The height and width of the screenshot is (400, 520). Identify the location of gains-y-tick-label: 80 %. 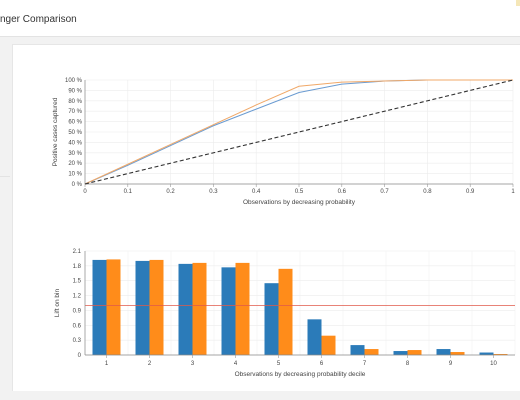
(75, 102).